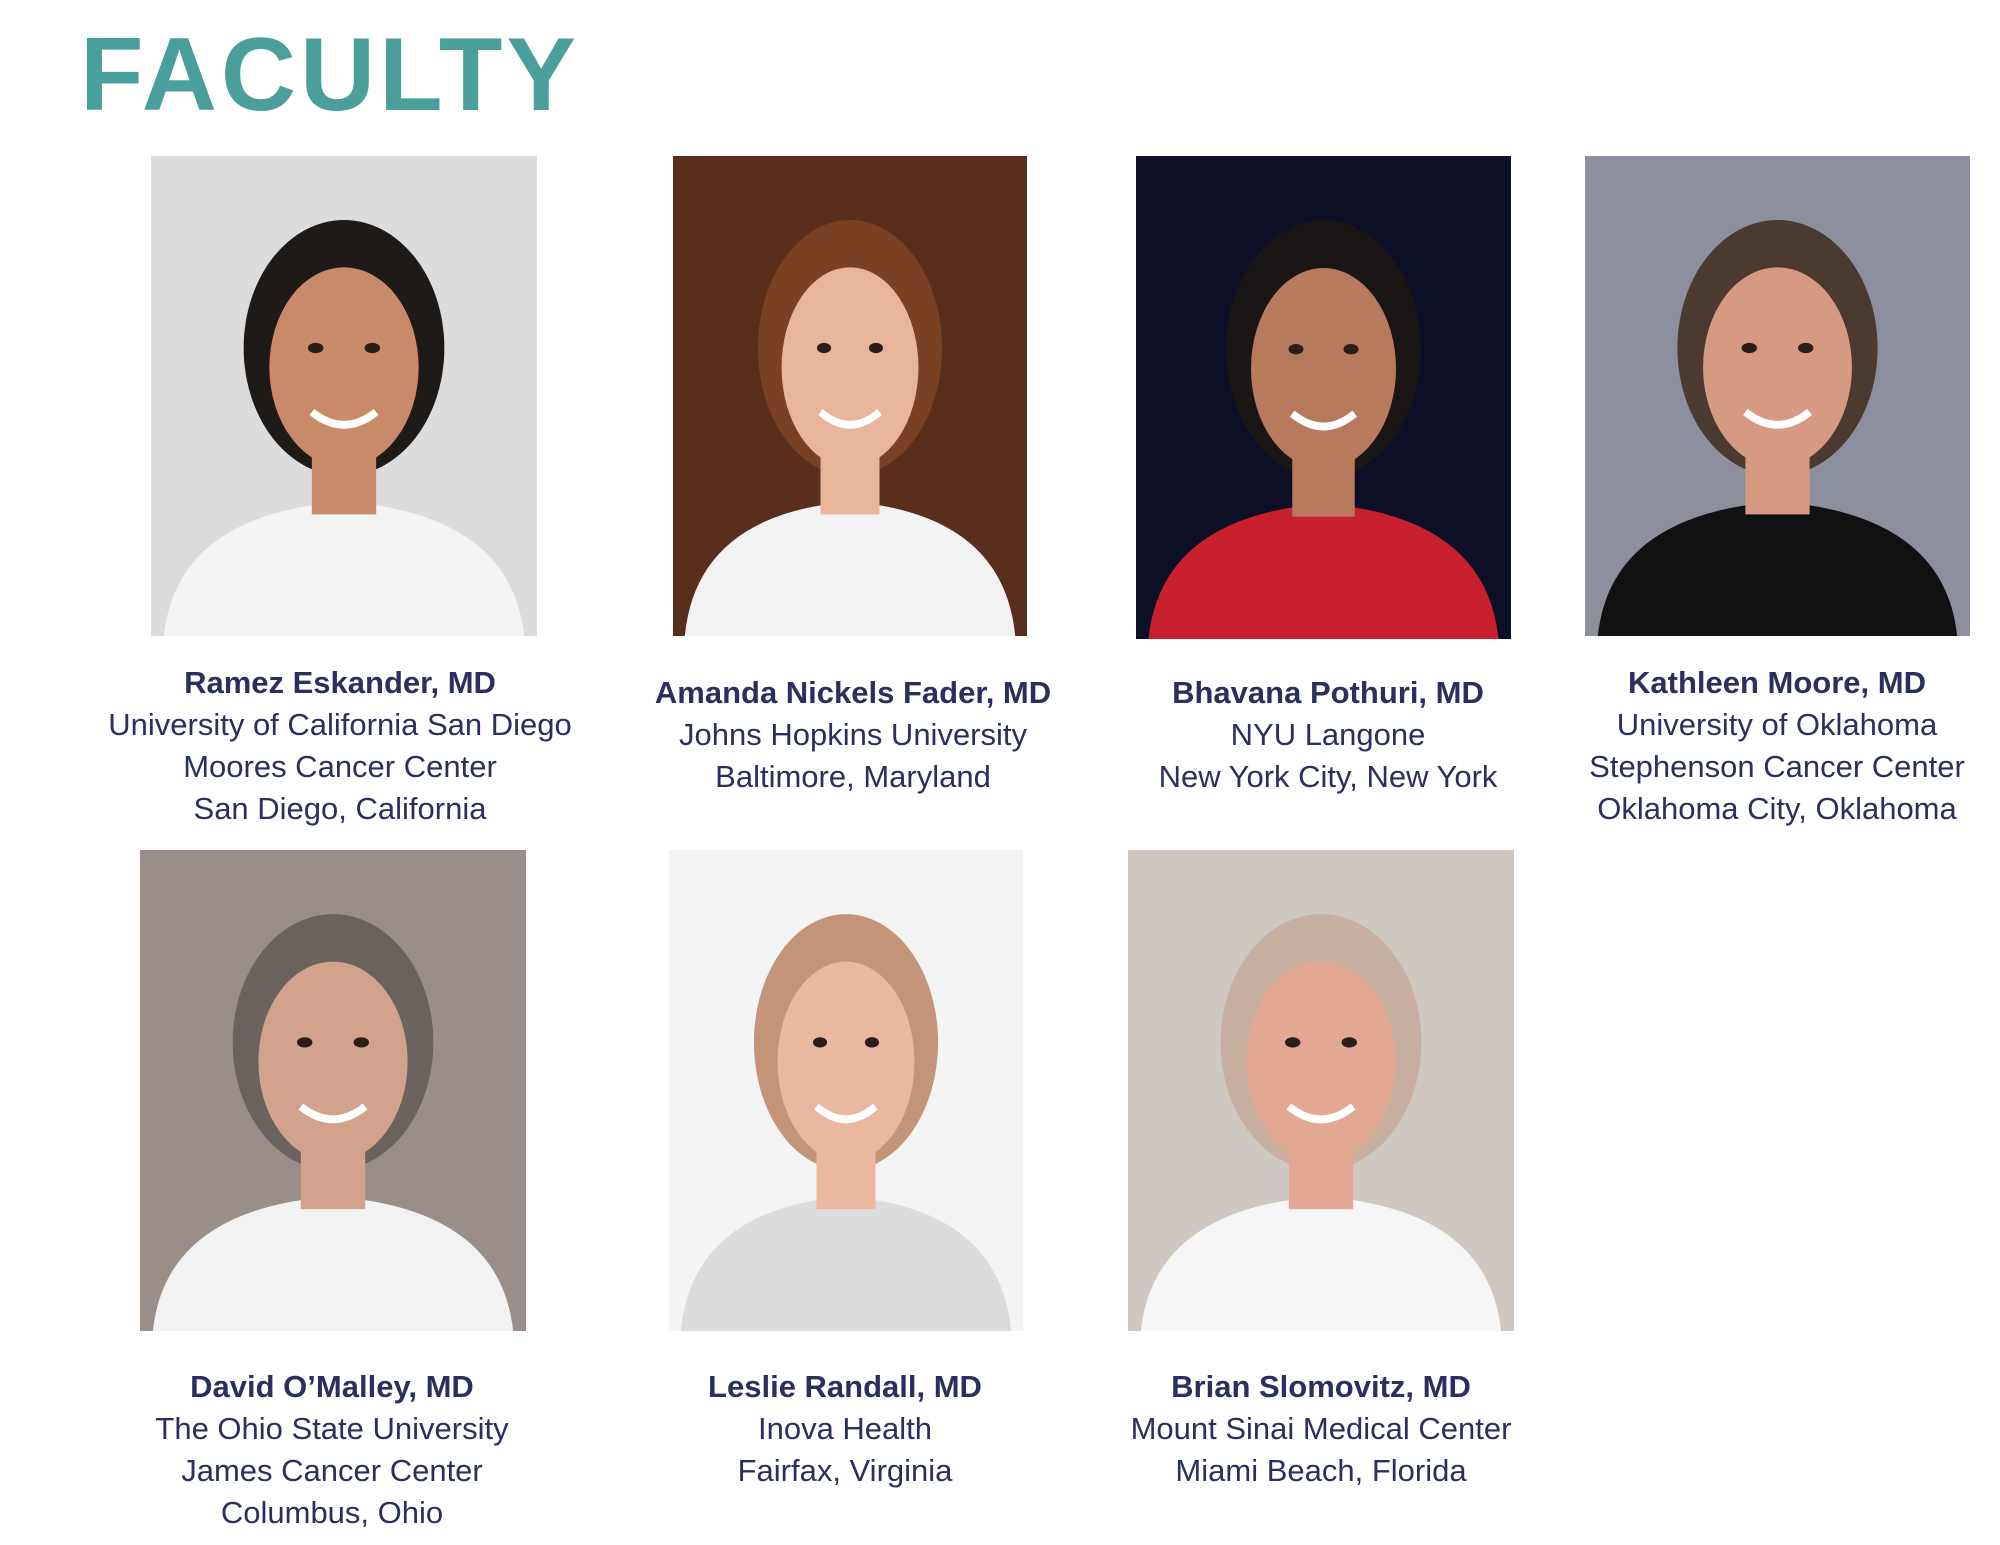  I want to click on faculty-affiliation-line: Oklahoma City, Oklahoma, so click(1777, 808).